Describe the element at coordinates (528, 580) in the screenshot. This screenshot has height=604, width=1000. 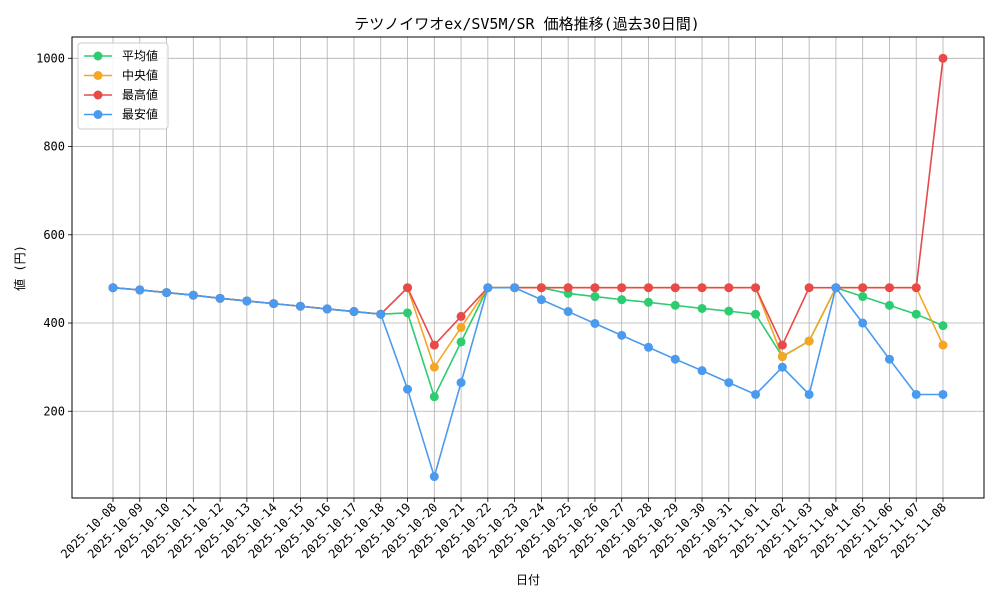
I see `x-axis-label: 日付` at that location.